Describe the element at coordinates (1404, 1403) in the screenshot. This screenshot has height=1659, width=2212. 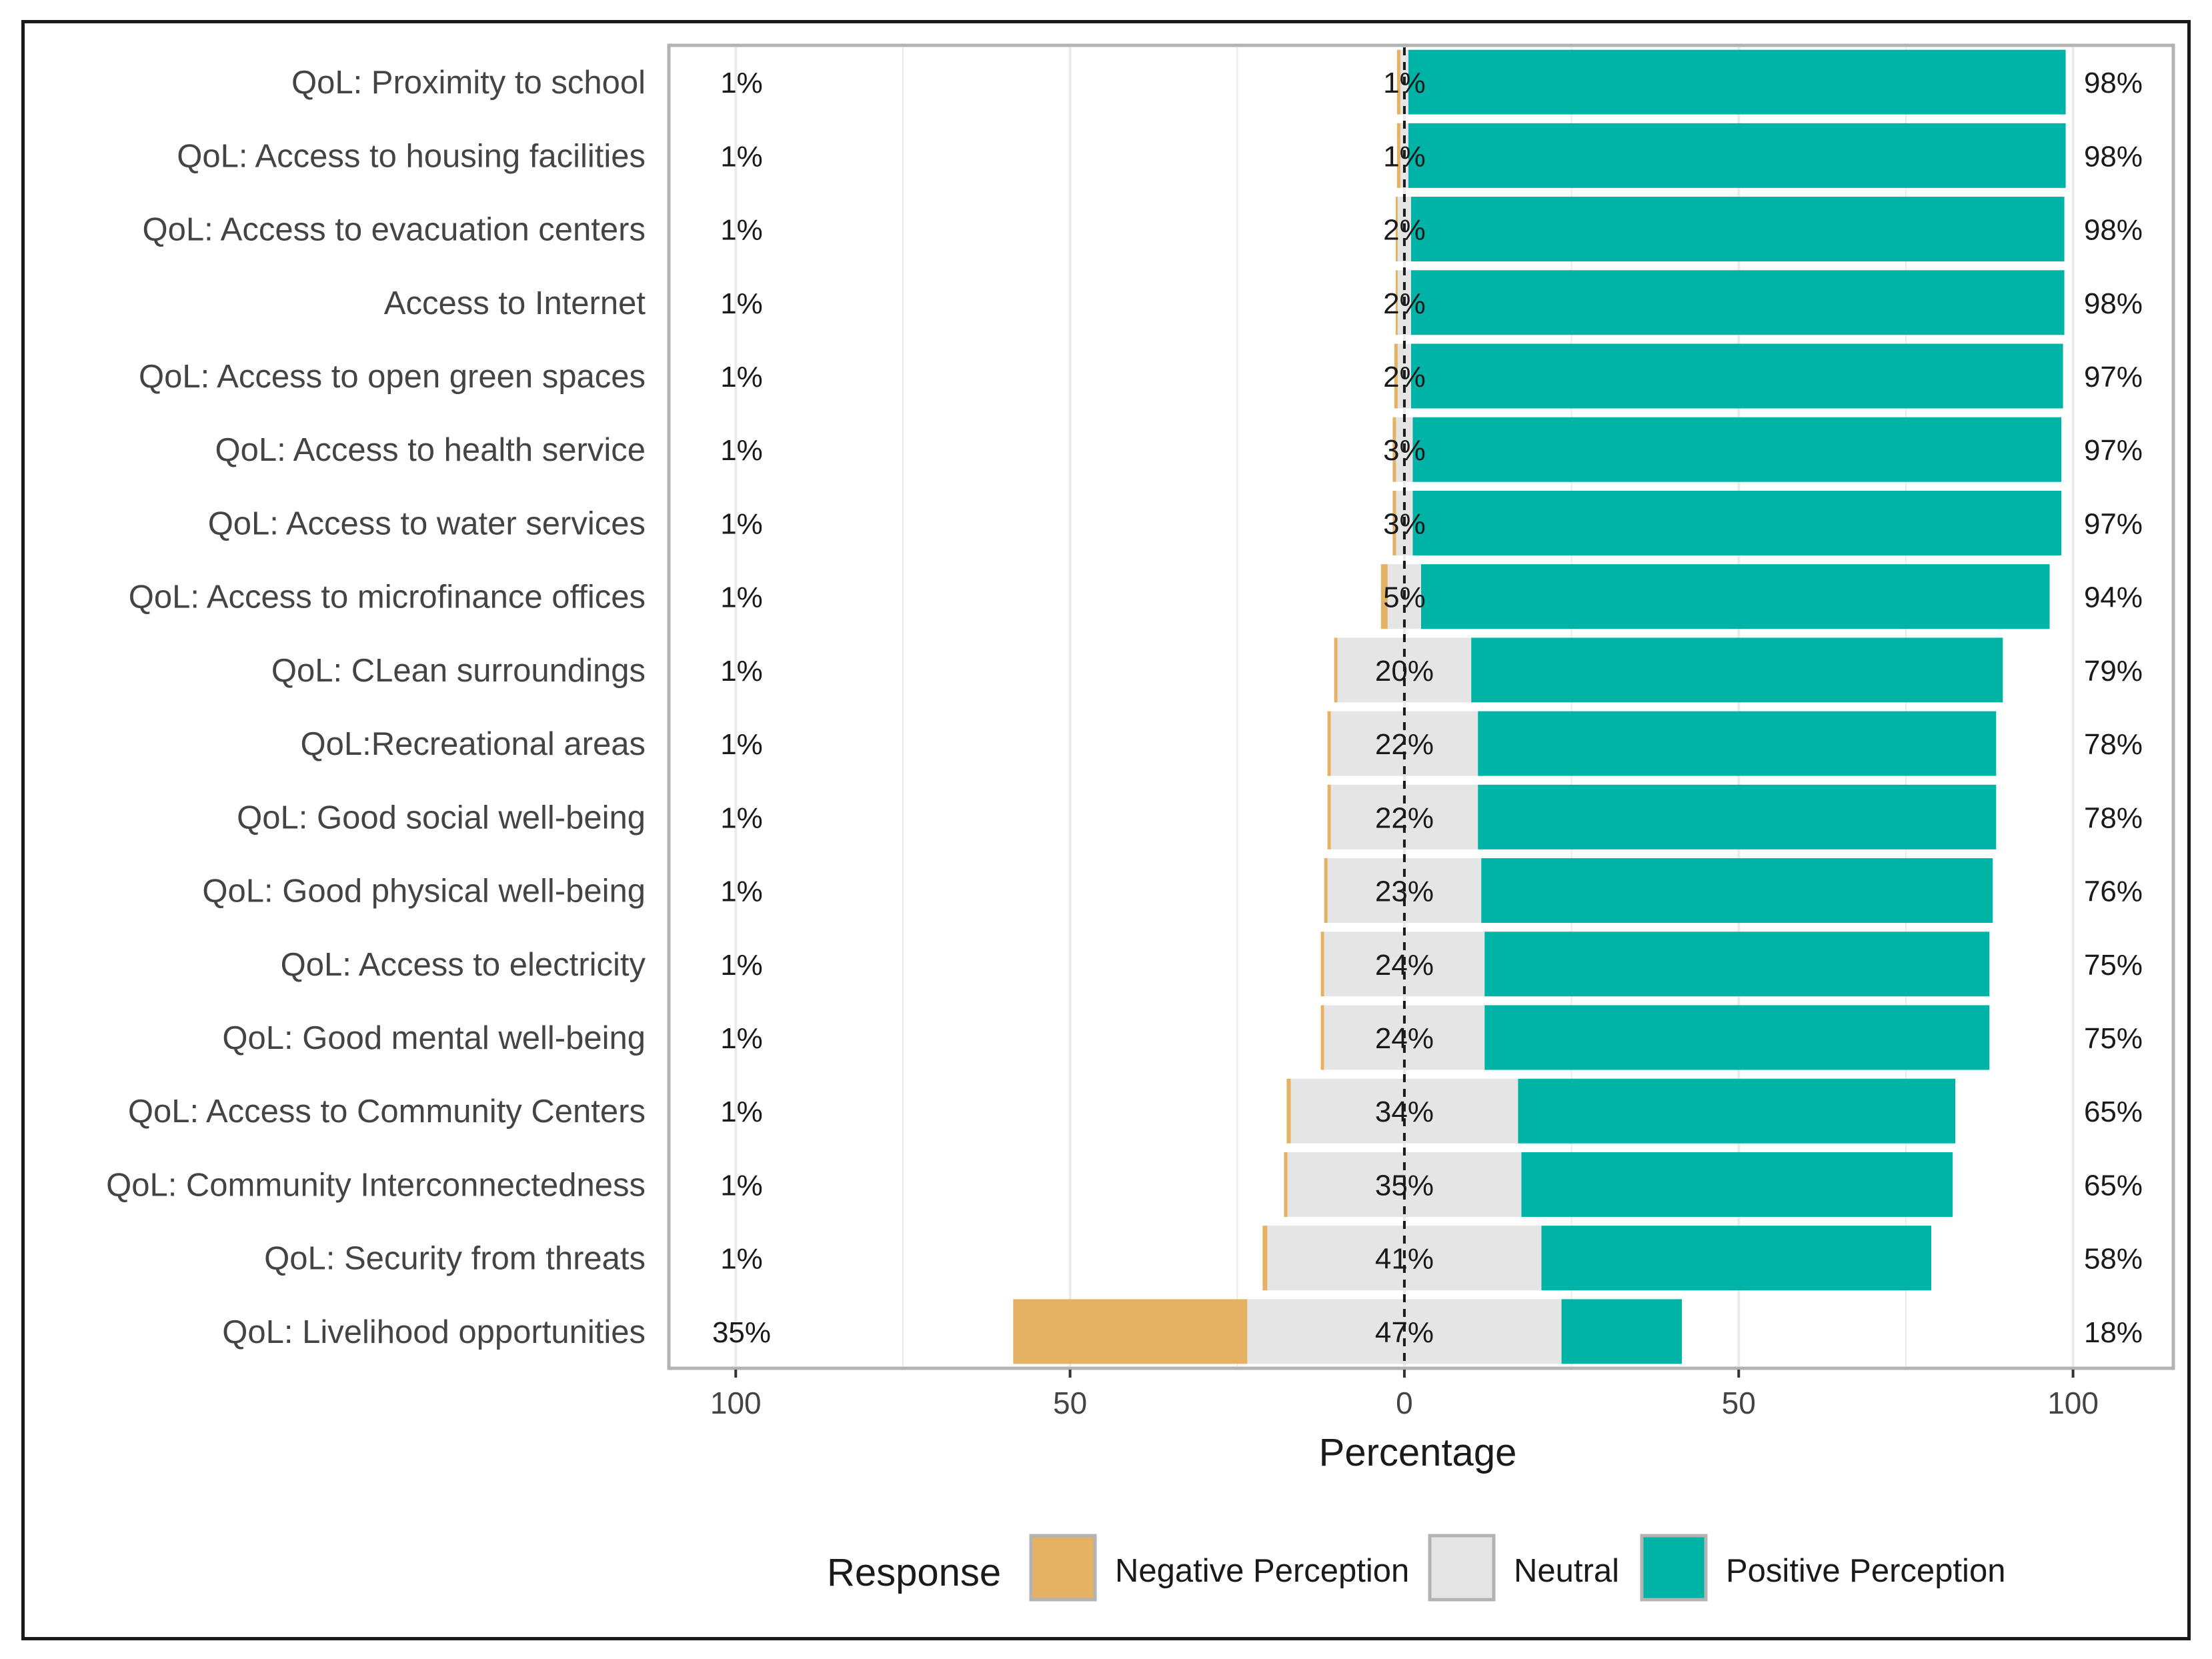
I see `x-tick-label: 0` at that location.